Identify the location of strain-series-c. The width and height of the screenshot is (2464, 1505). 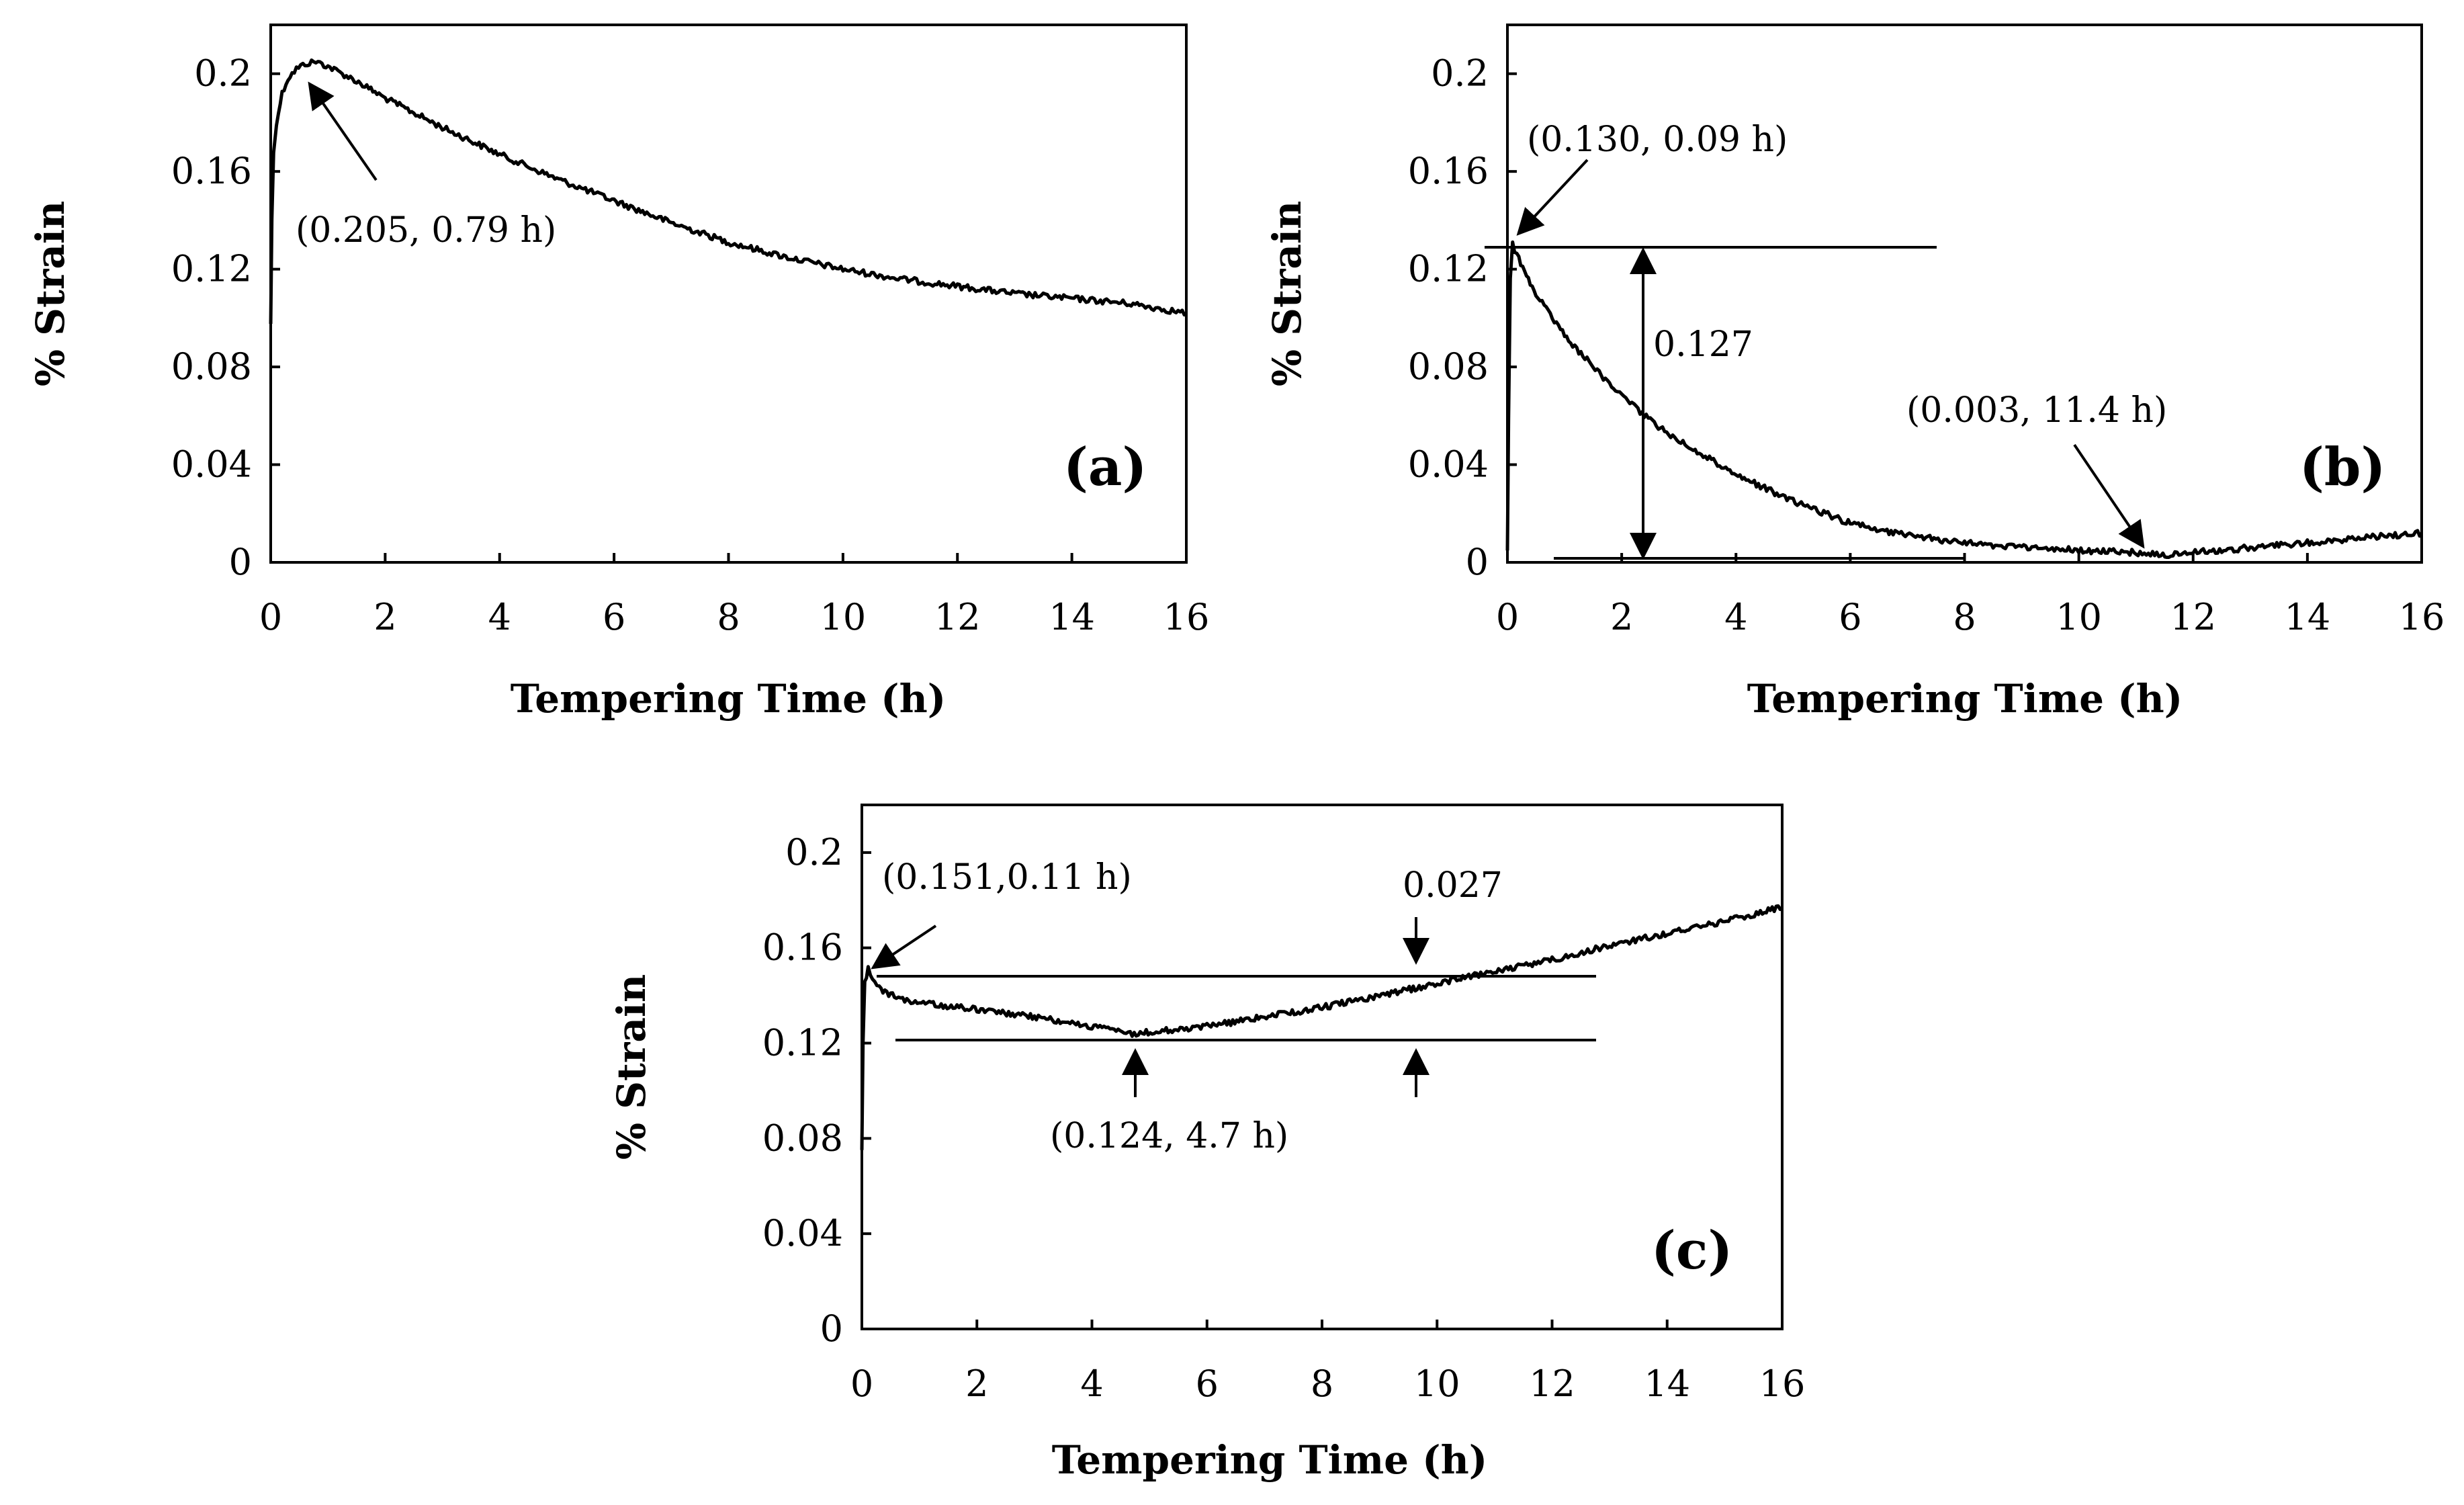
(1322, 1027).